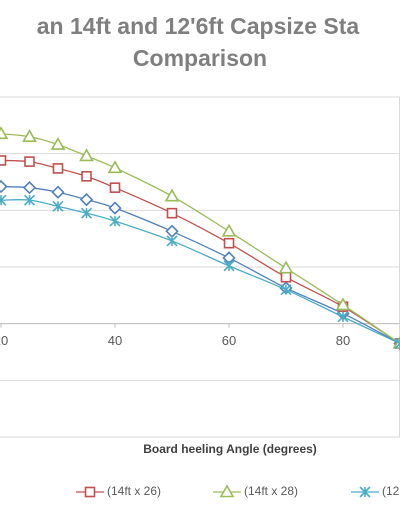  What do you see at coordinates (134, 491) in the screenshot?
I see `legend-label: (14ft x 26)` at bounding box center [134, 491].